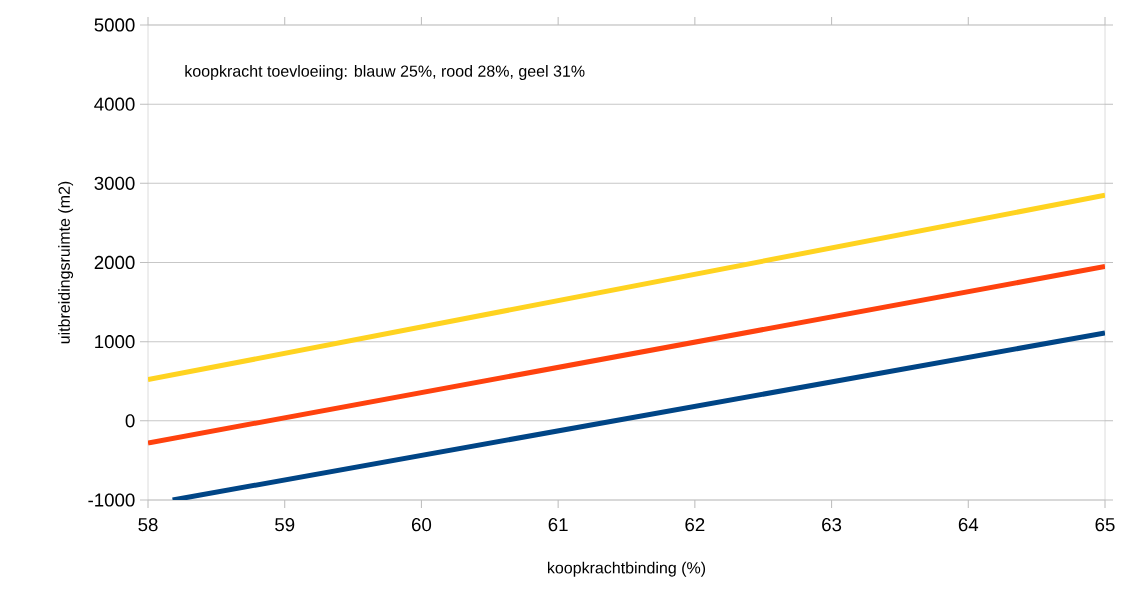 Image resolution: width=1123 pixels, height=604 pixels. What do you see at coordinates (968, 525) in the screenshot?
I see `x-tick-label: 64` at bounding box center [968, 525].